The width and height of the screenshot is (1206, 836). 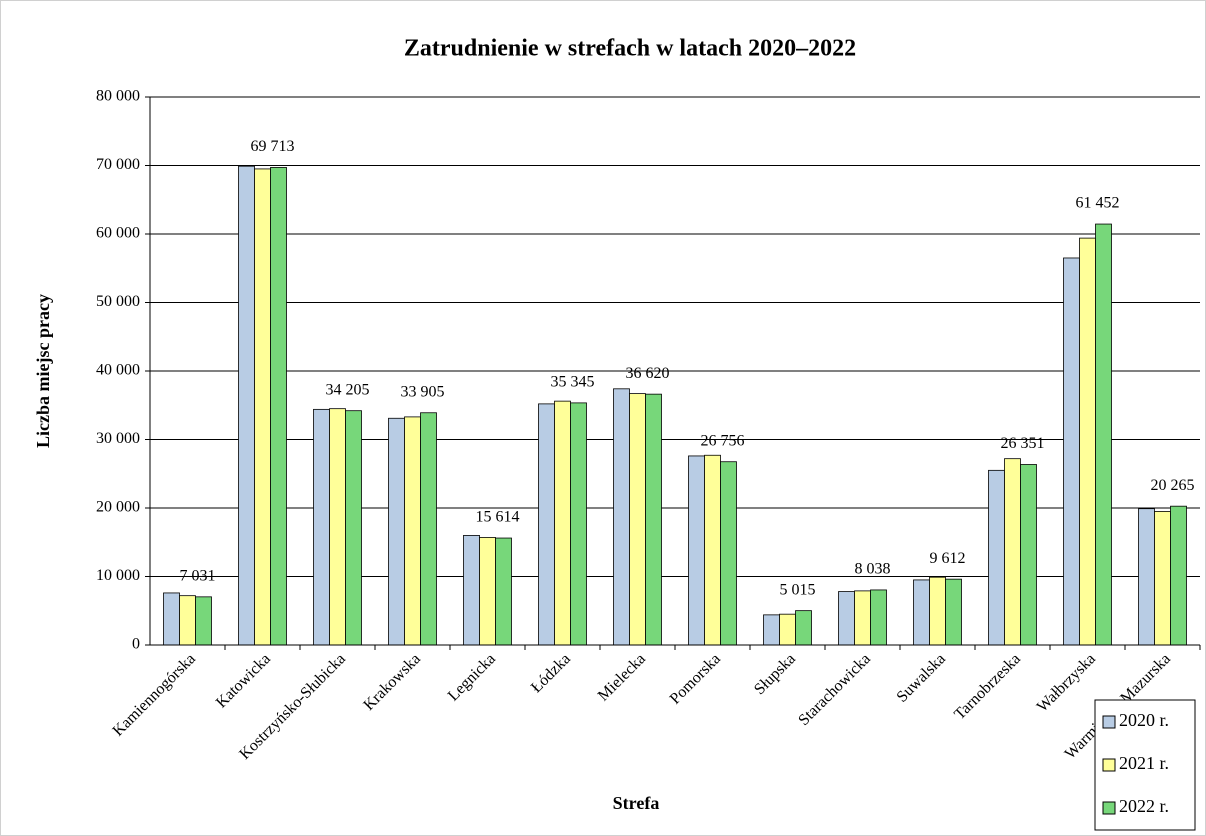 What do you see at coordinates (118, 233) in the screenshot?
I see `y-tick-label: 60 000` at bounding box center [118, 233].